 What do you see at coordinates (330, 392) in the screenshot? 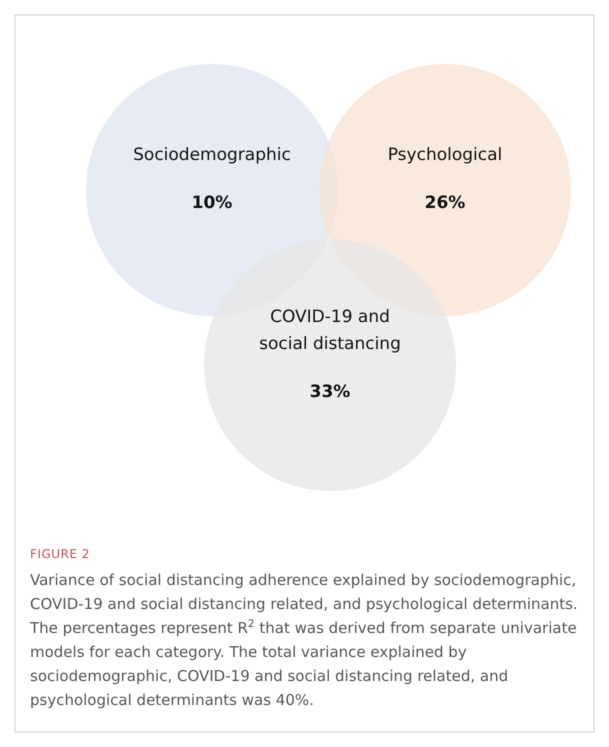
I see `data-label: 33%` at bounding box center [330, 392].